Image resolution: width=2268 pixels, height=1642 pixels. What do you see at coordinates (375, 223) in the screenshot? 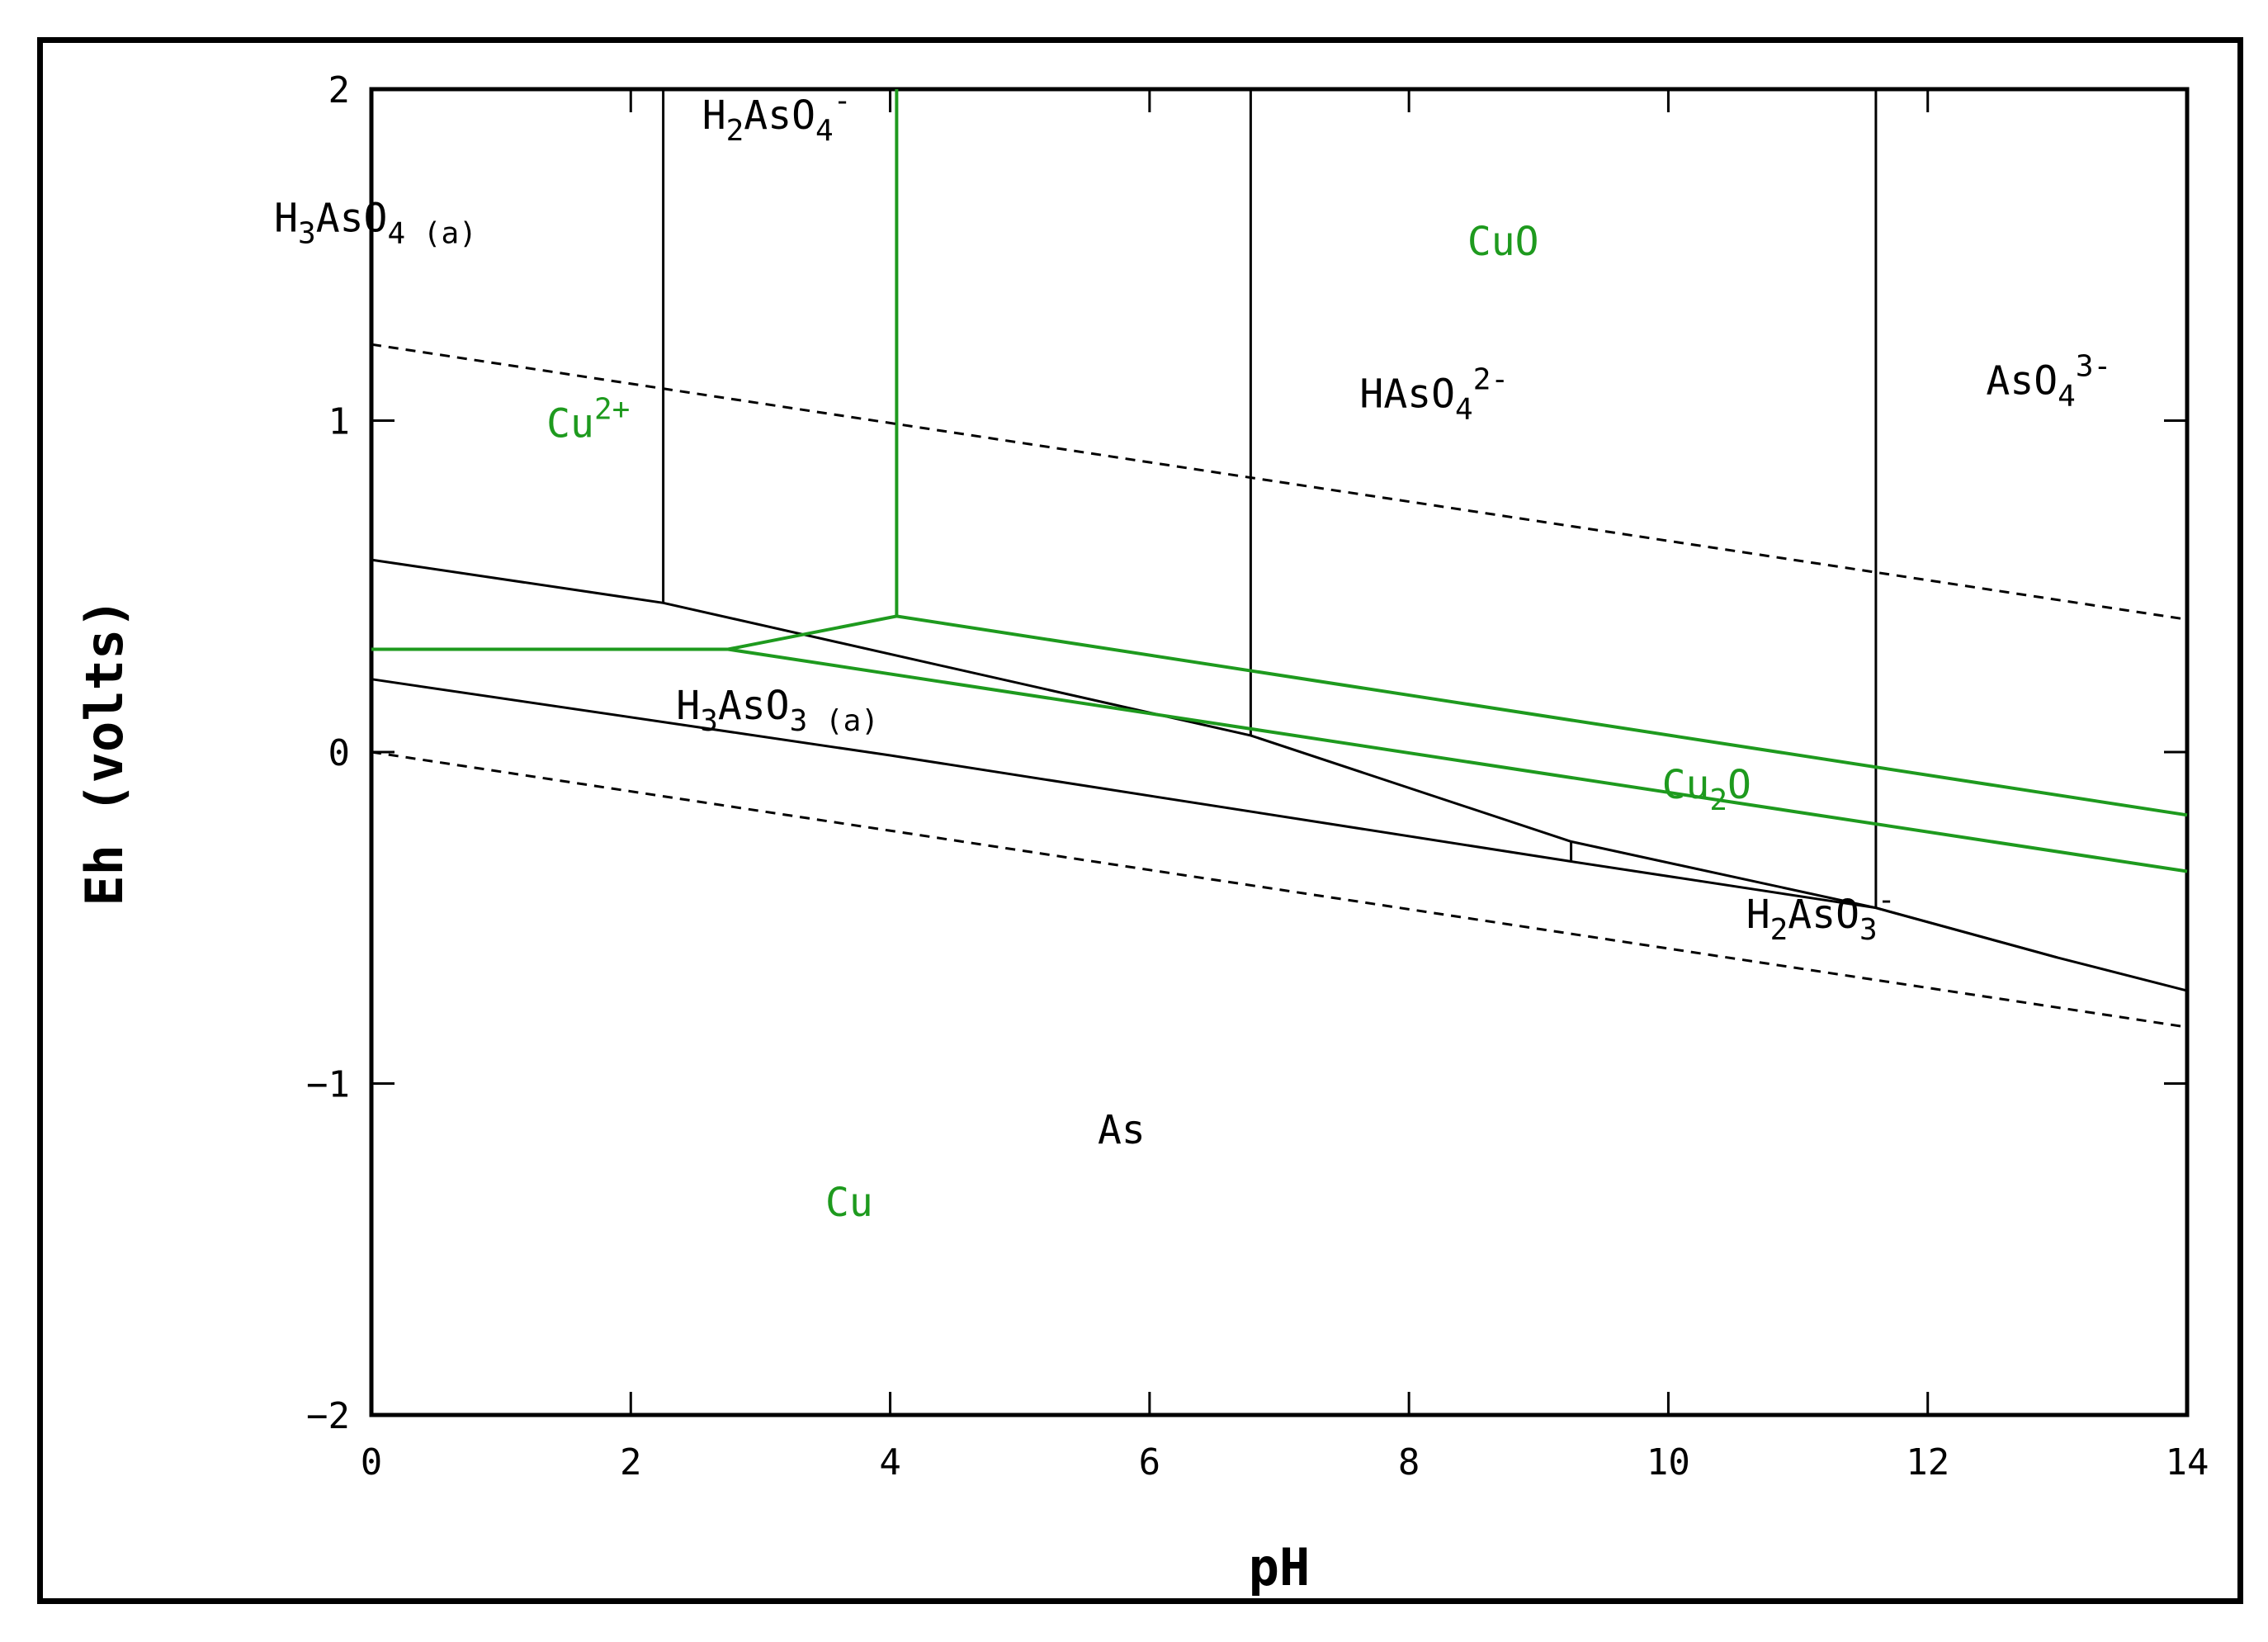
I see `arsenic-species-label: H3AsO4 (a)` at bounding box center [375, 223].